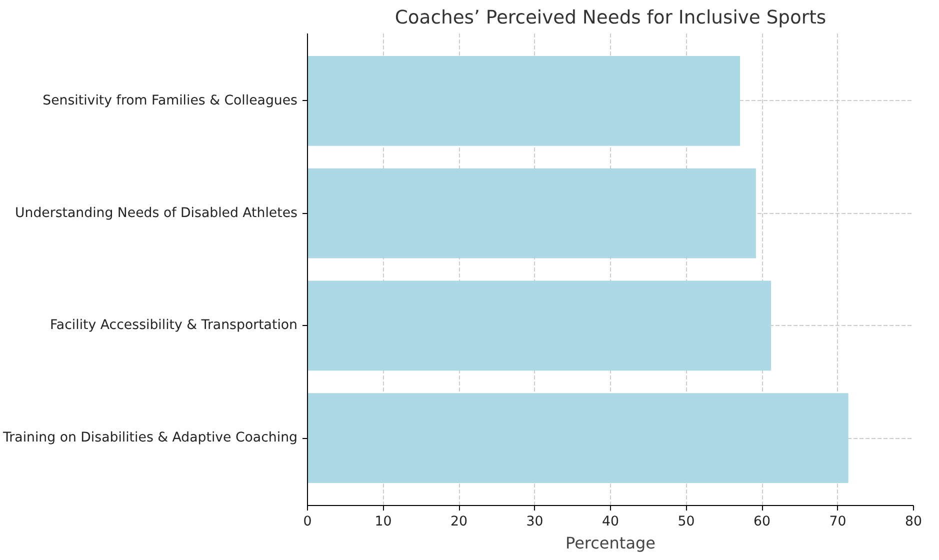 Image resolution: width=939 pixels, height=560 pixels. Describe the element at coordinates (913, 522) in the screenshot. I see `x-tick-label: 80` at that location.